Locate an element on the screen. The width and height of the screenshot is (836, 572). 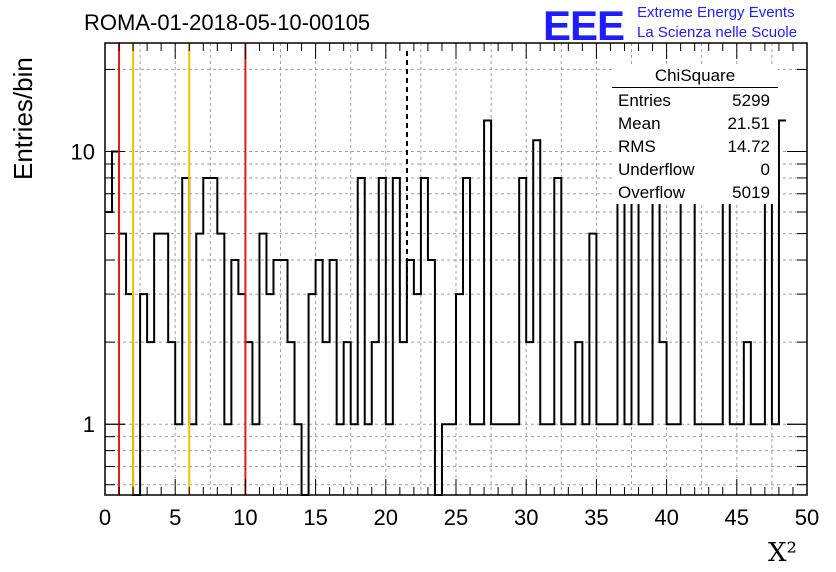
stats-label: Overflow is located at coordinates (652, 192).